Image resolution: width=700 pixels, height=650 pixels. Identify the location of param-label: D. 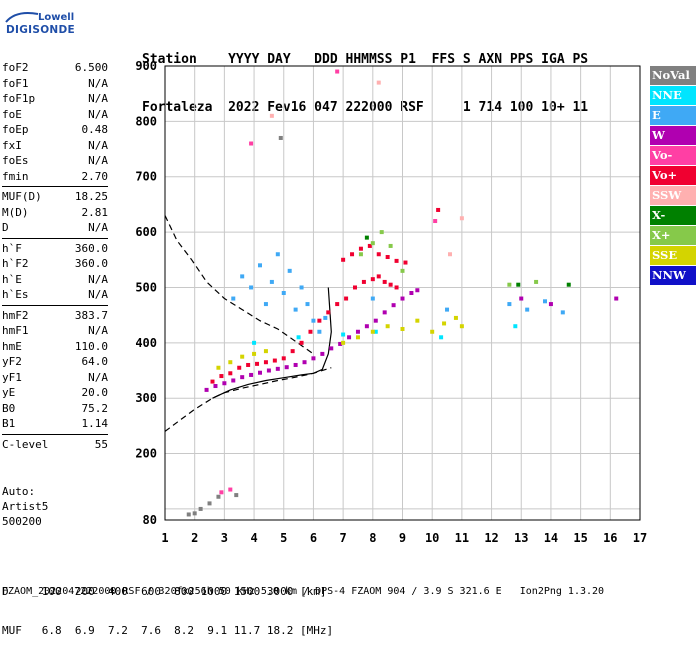
(5, 227).